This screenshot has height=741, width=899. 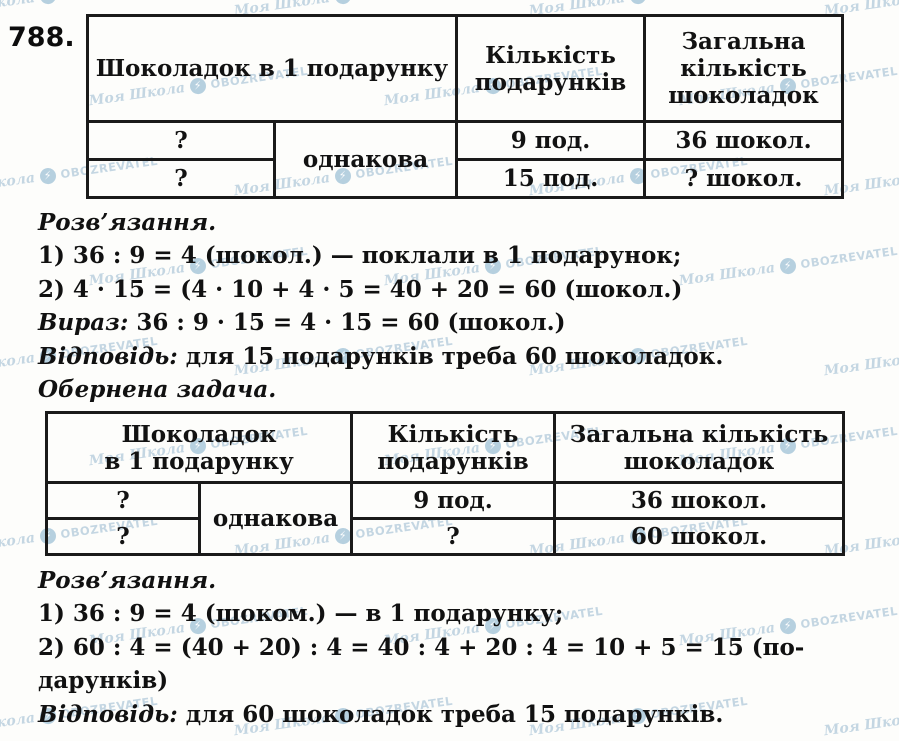 I want to click on t2-row1-chocolates: ?, so click(x=123, y=500).